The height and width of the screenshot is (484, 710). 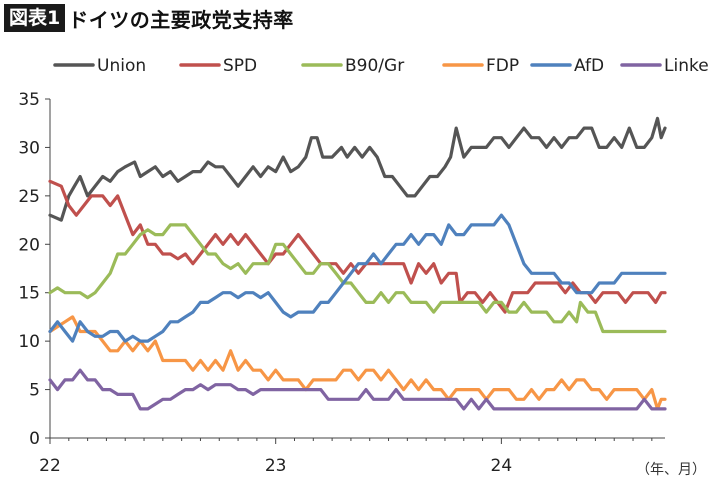 I want to click on y-tick-label: 0, so click(x=34, y=439).